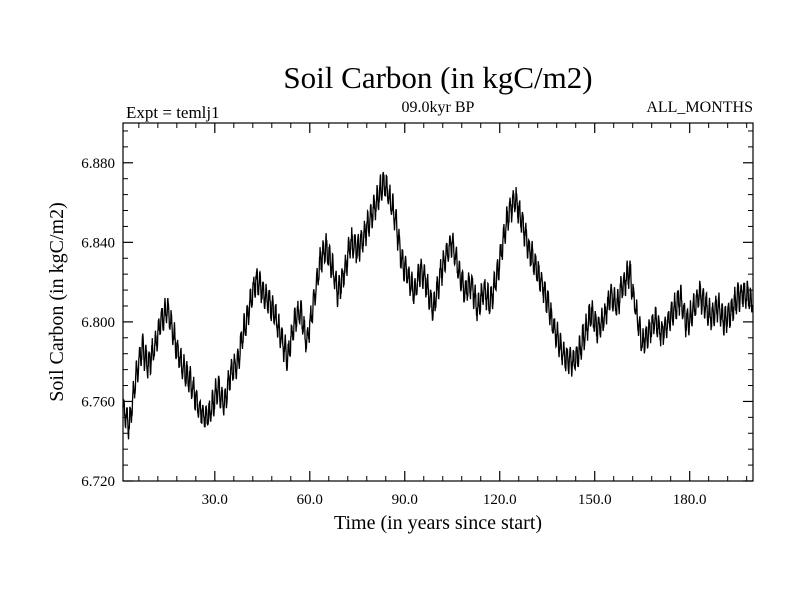 The width and height of the screenshot is (800, 600). I want to click on x-tick-label: 120.0, so click(500, 500).